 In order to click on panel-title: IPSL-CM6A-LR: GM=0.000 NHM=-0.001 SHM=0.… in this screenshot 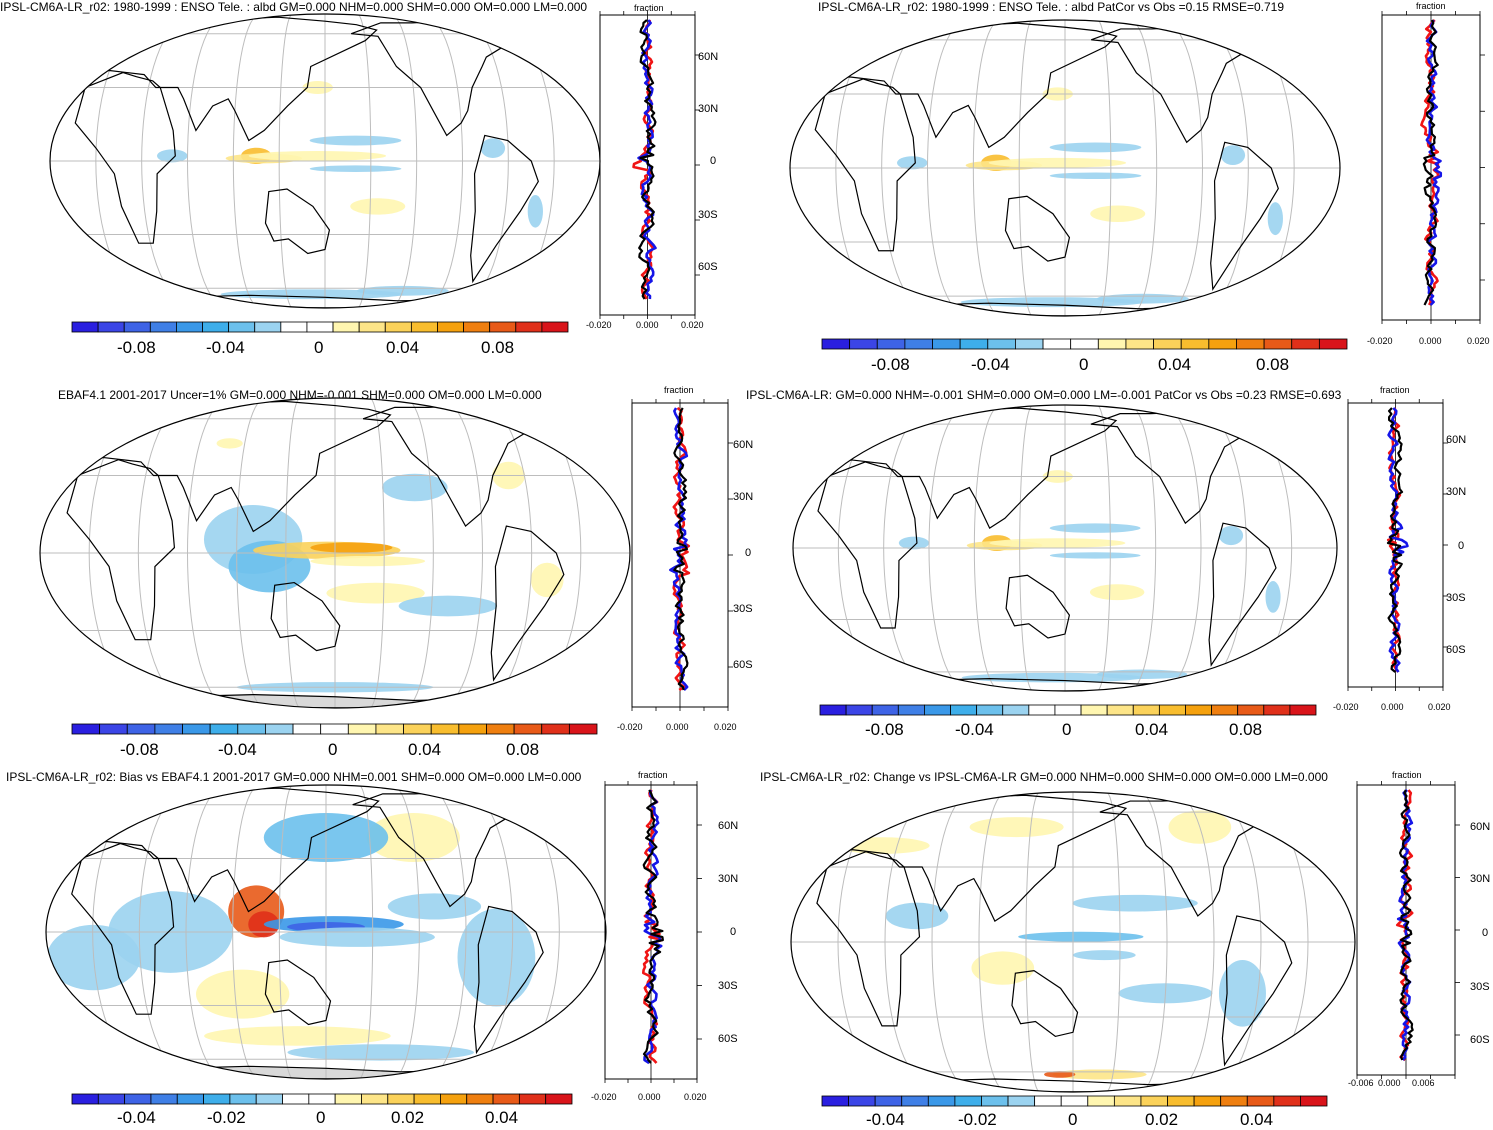, I will do `click(1044, 395)`.